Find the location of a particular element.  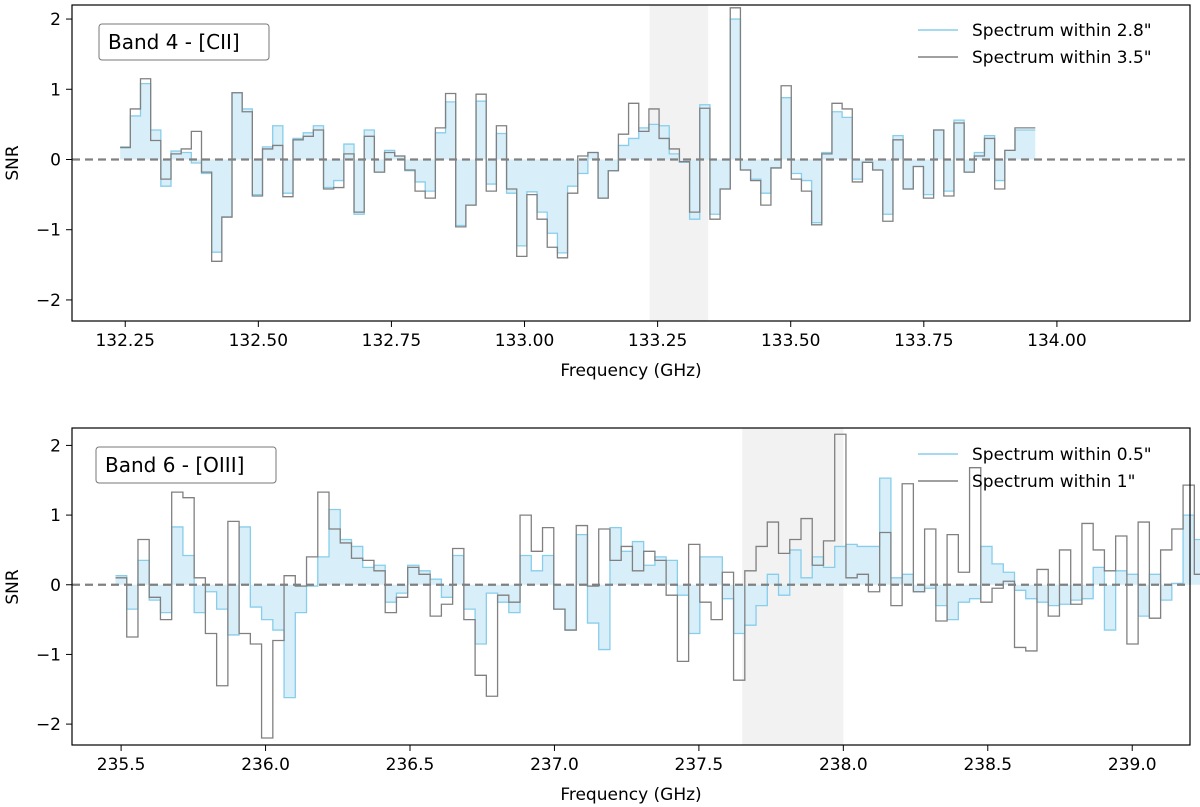

x-tick-label: 237.0 is located at coordinates (554, 765).